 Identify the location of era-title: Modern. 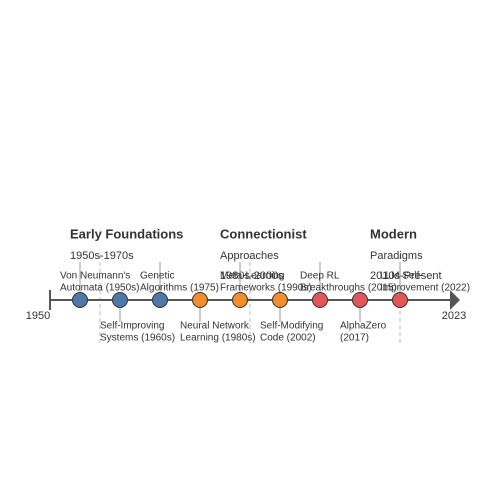
(393, 233).